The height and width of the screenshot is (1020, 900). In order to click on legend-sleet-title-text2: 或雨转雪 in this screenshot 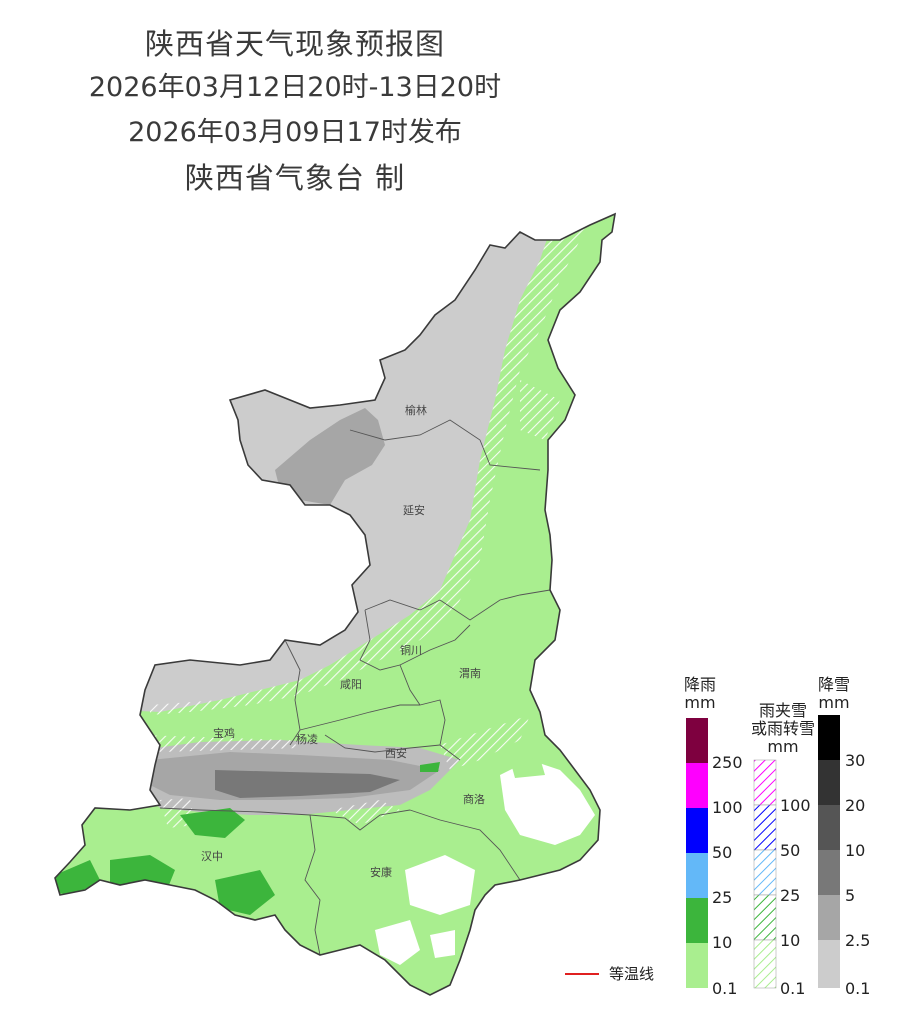, I will do `click(782, 728)`.